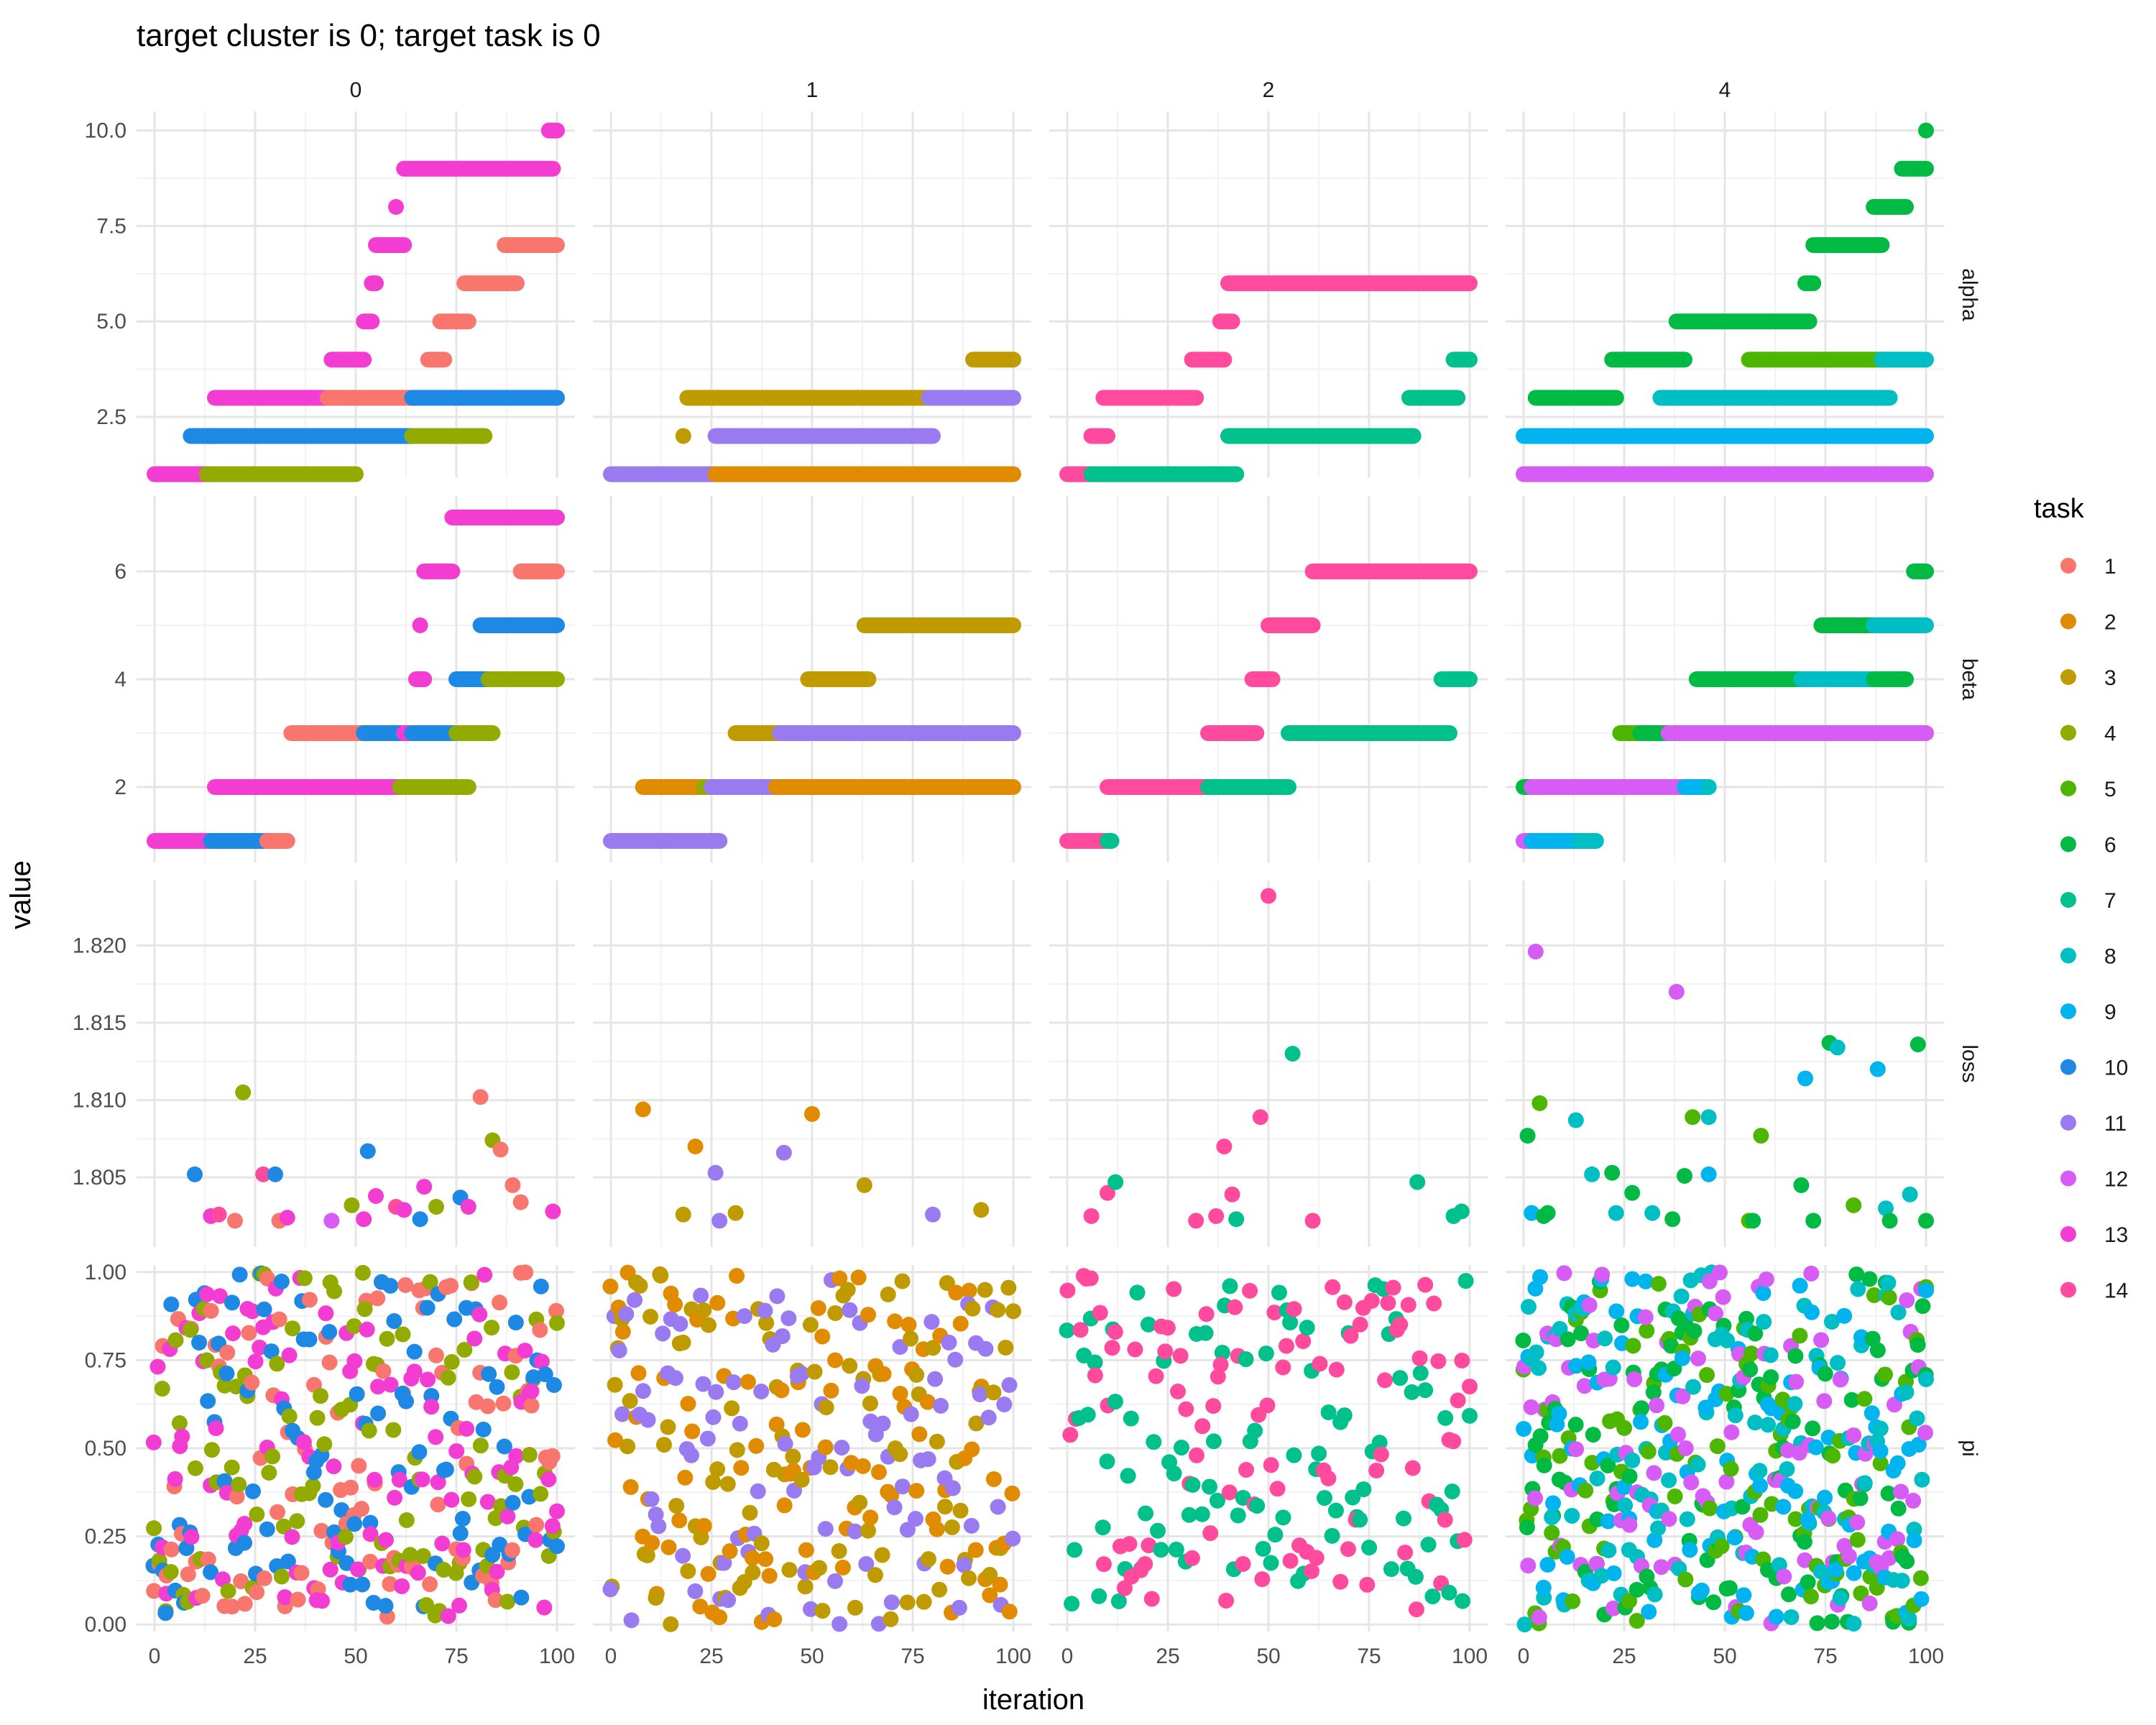 Image resolution: width=2156 pixels, height=1725 pixels. What do you see at coordinates (1725, 1656) in the screenshot?
I see `x-tick-label: 50` at bounding box center [1725, 1656].